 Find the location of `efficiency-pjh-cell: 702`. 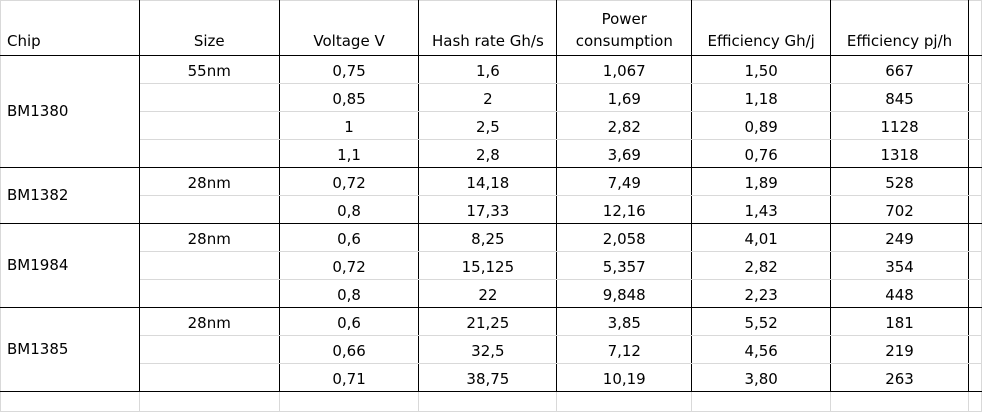

efficiency-pjh-cell: 702 is located at coordinates (899, 209).